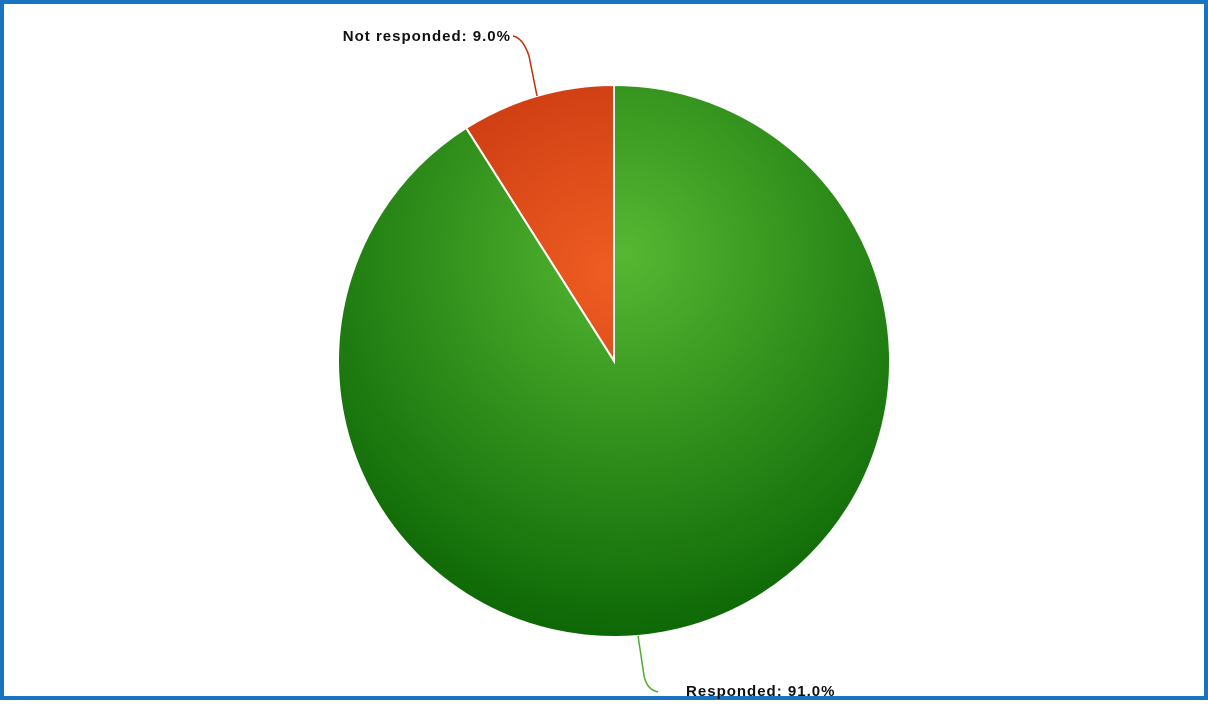  I want to click on slice-label-responded: Responded: 91.0%, so click(760, 691).